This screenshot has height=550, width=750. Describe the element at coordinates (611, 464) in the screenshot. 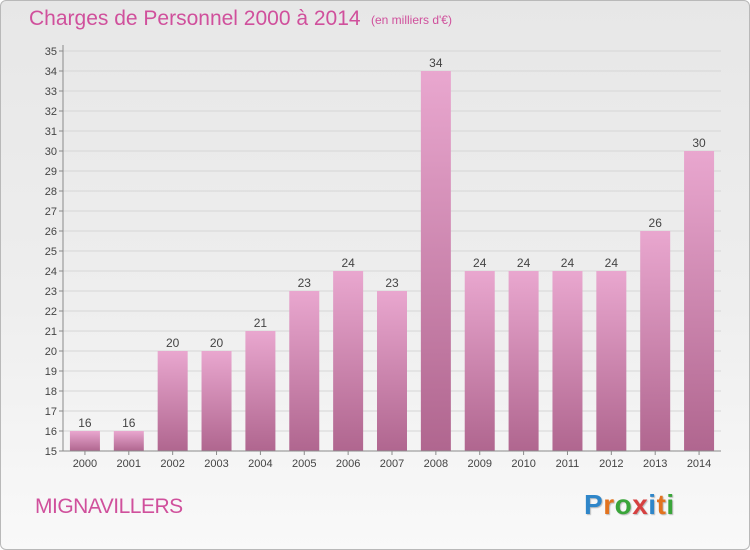

I see `x-tick-label-2012: 2012` at that location.